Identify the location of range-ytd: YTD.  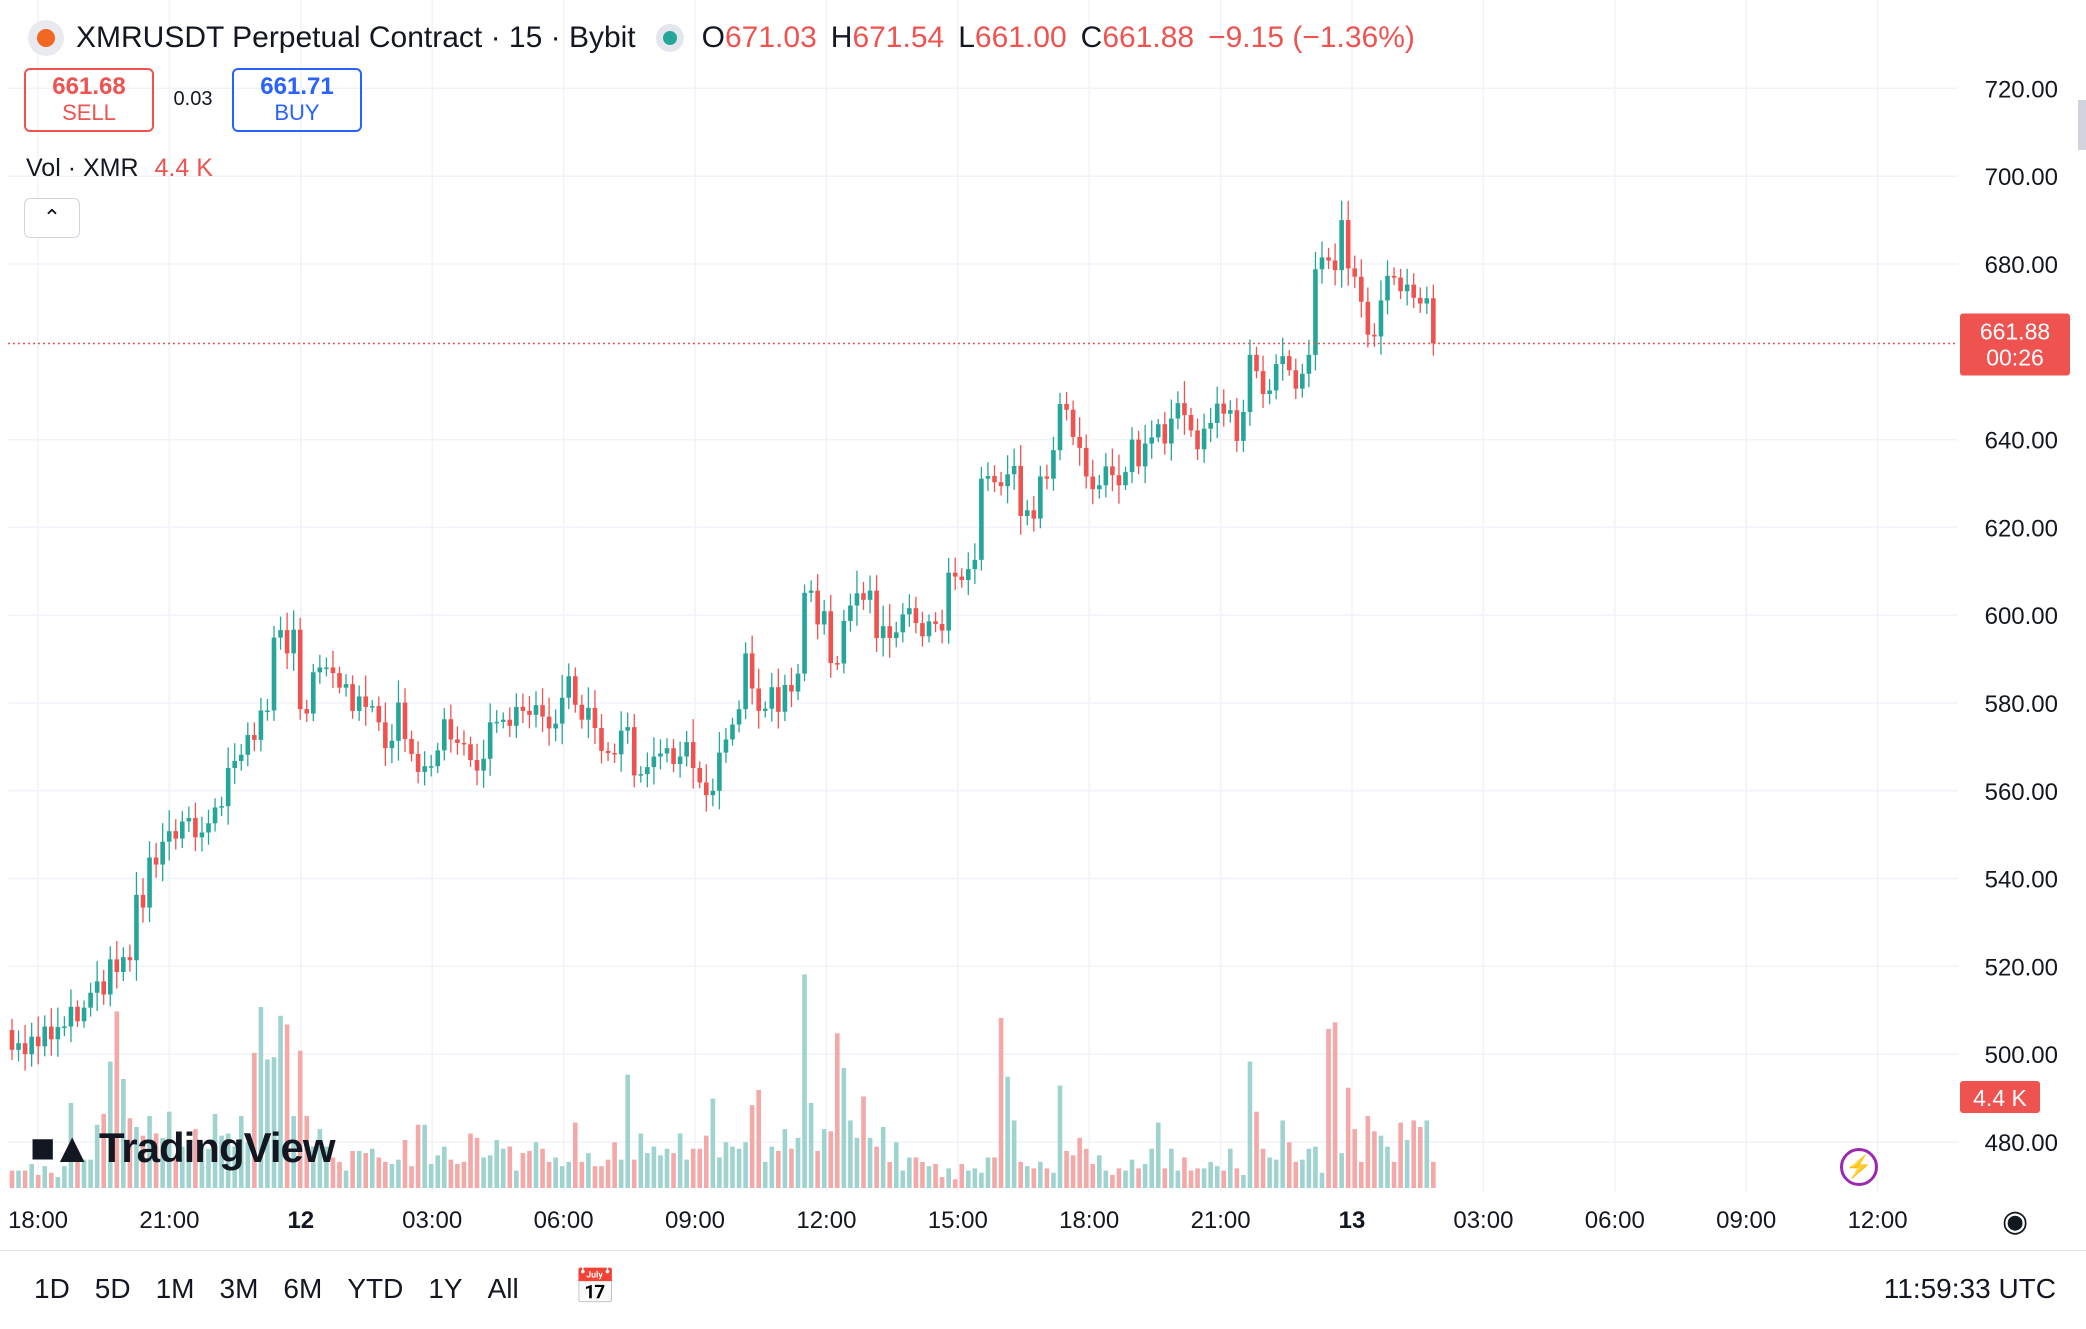
(375, 1288).